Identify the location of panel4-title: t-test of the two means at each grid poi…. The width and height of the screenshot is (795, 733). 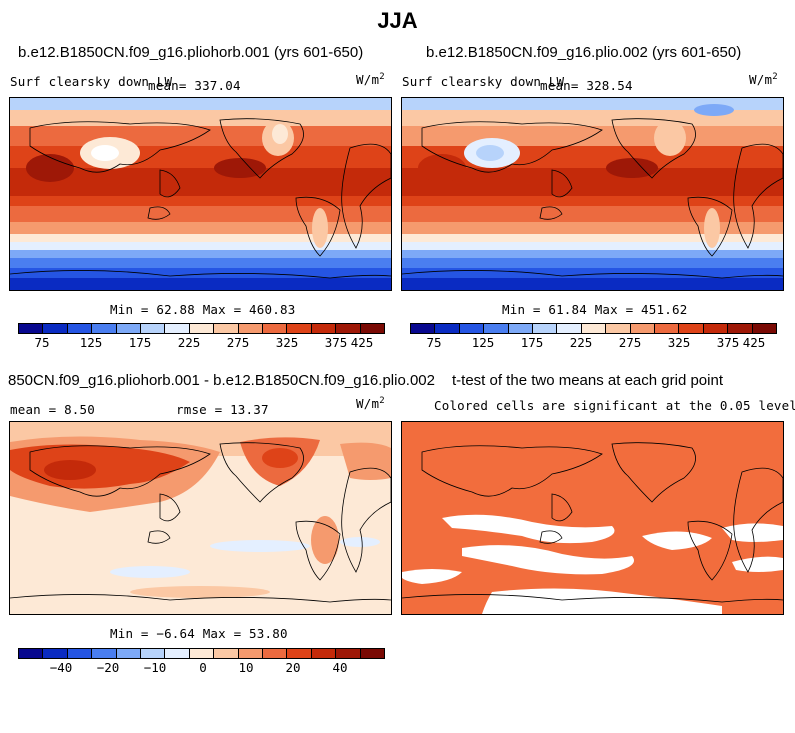
(587, 380).